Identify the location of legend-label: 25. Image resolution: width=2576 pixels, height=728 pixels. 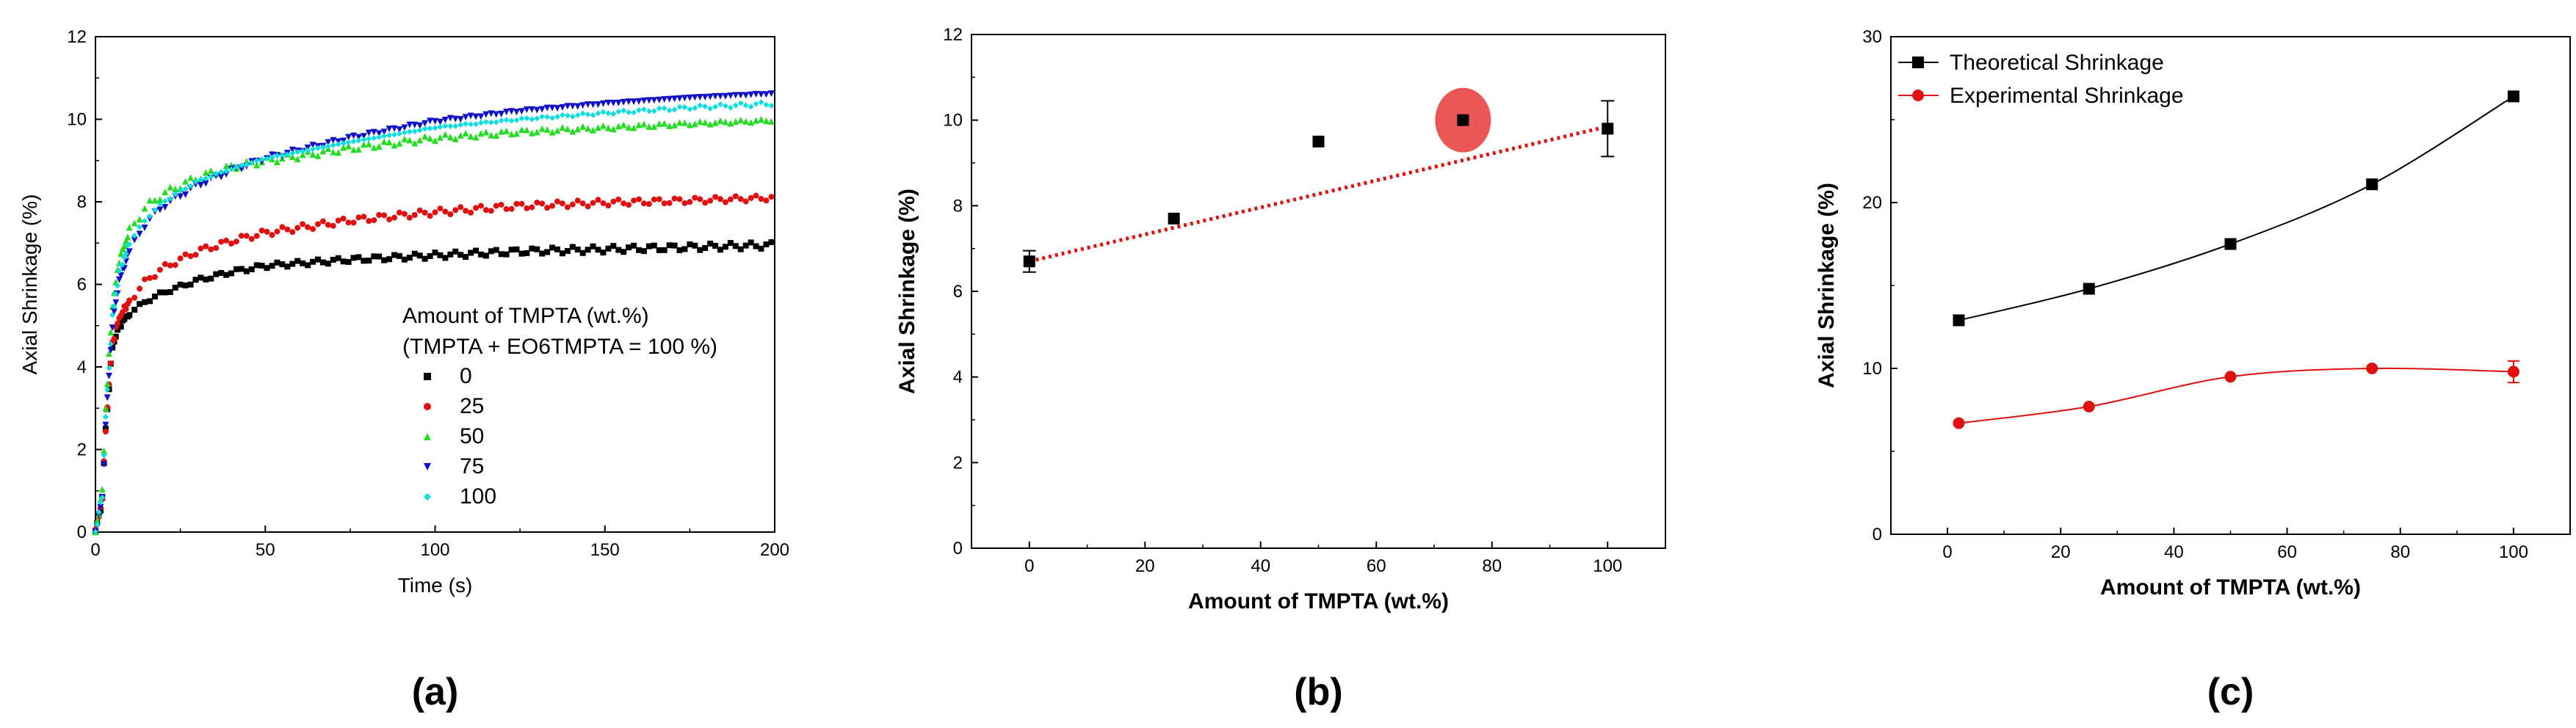
(472, 406).